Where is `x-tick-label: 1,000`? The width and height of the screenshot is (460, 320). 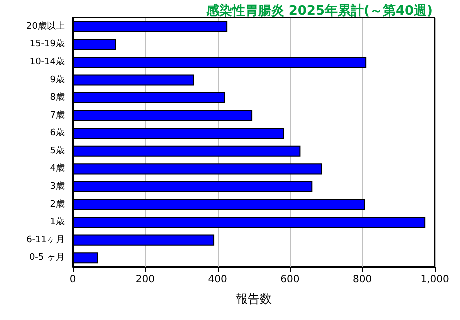
x-tick-label: 1,000 is located at coordinates (435, 280).